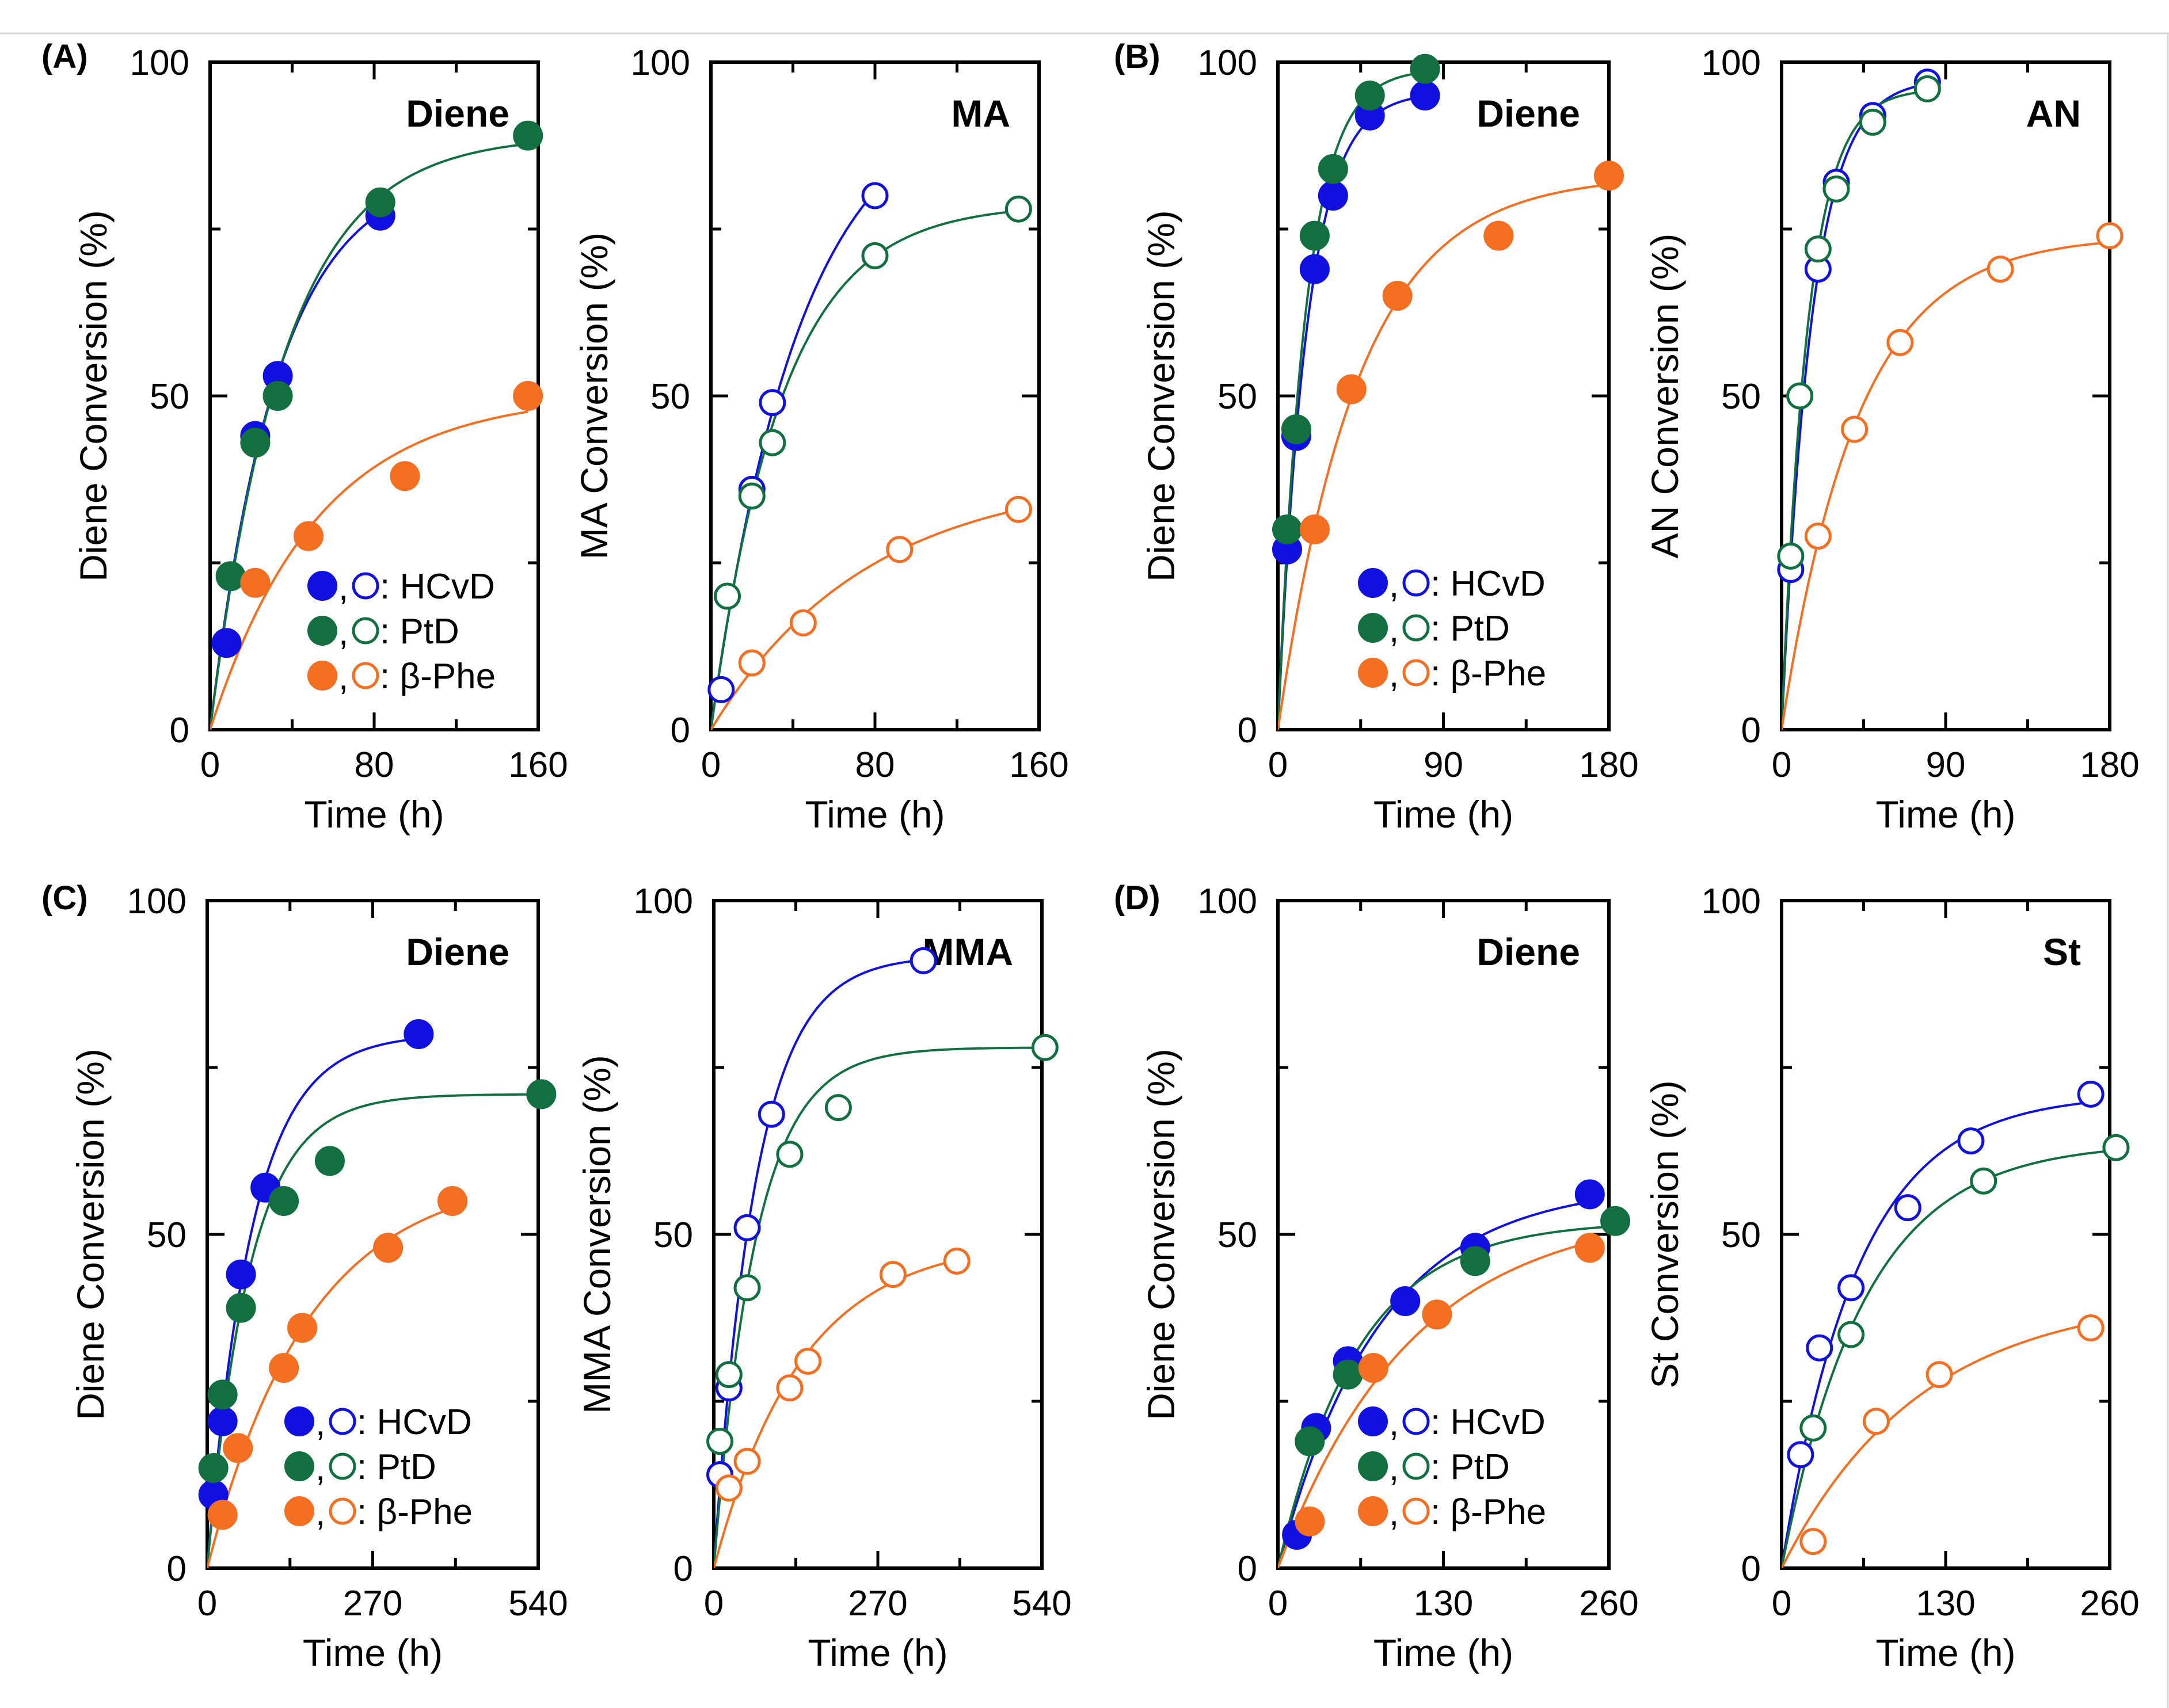  Describe the element at coordinates (2062, 952) in the screenshot. I see `chart-title: St` at that location.